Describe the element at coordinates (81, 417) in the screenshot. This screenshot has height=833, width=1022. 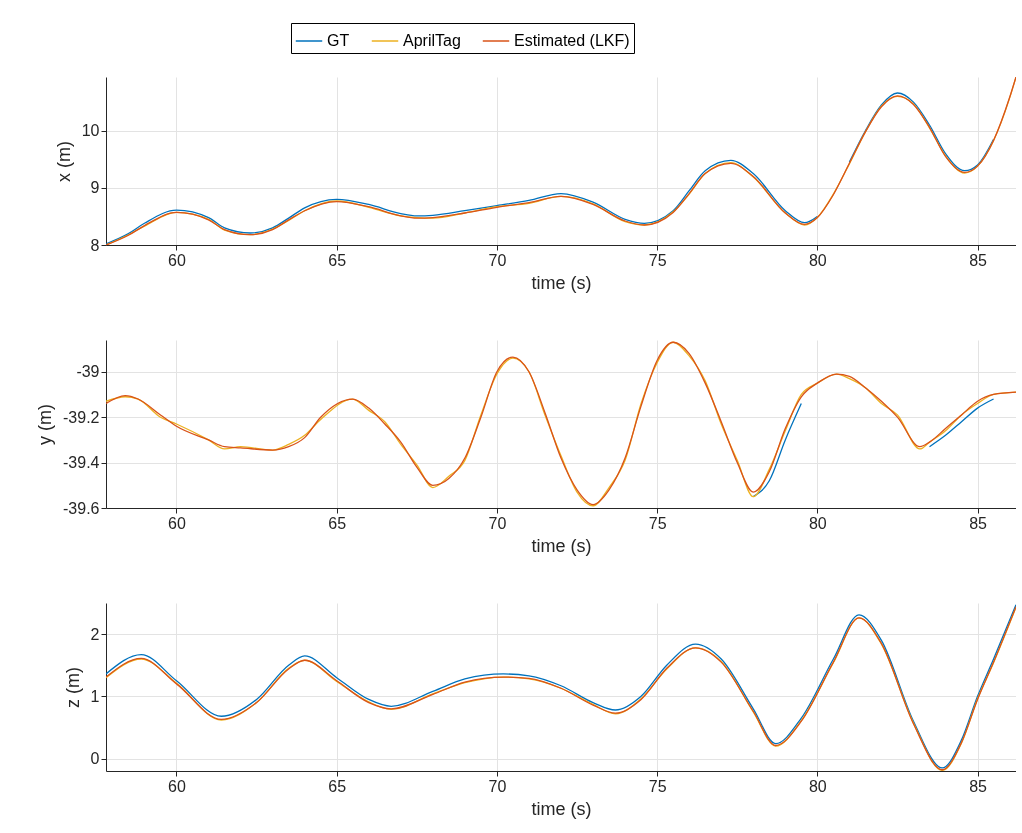
I see `y-tick-label: -39.2` at that location.